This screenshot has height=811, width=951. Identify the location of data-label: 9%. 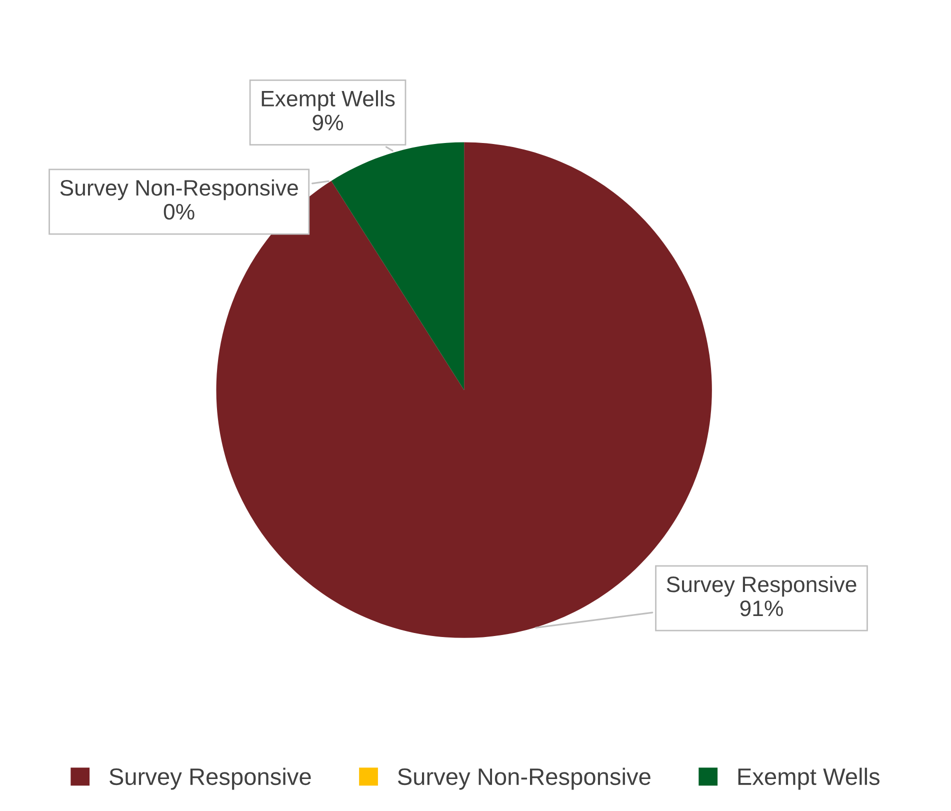
(328, 122).